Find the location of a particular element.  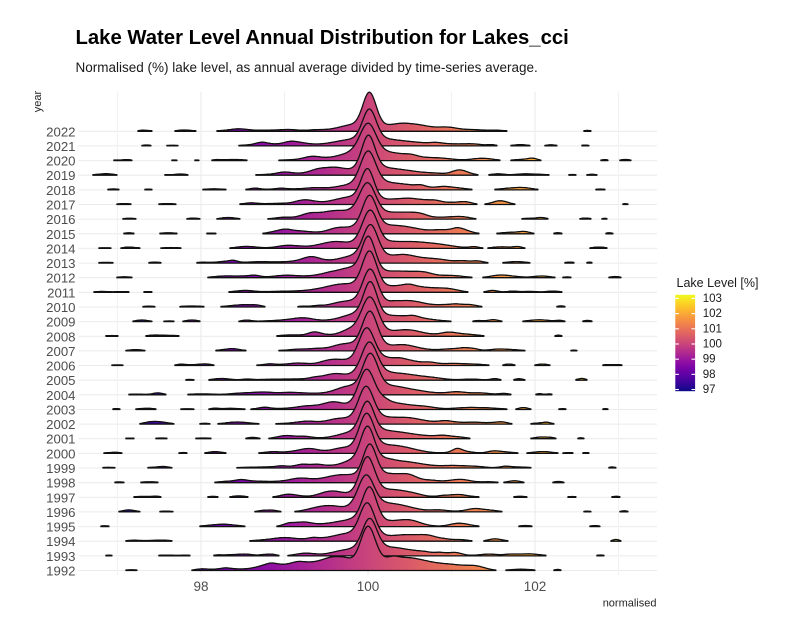

svg-text: 2010 is located at coordinates (60, 307).